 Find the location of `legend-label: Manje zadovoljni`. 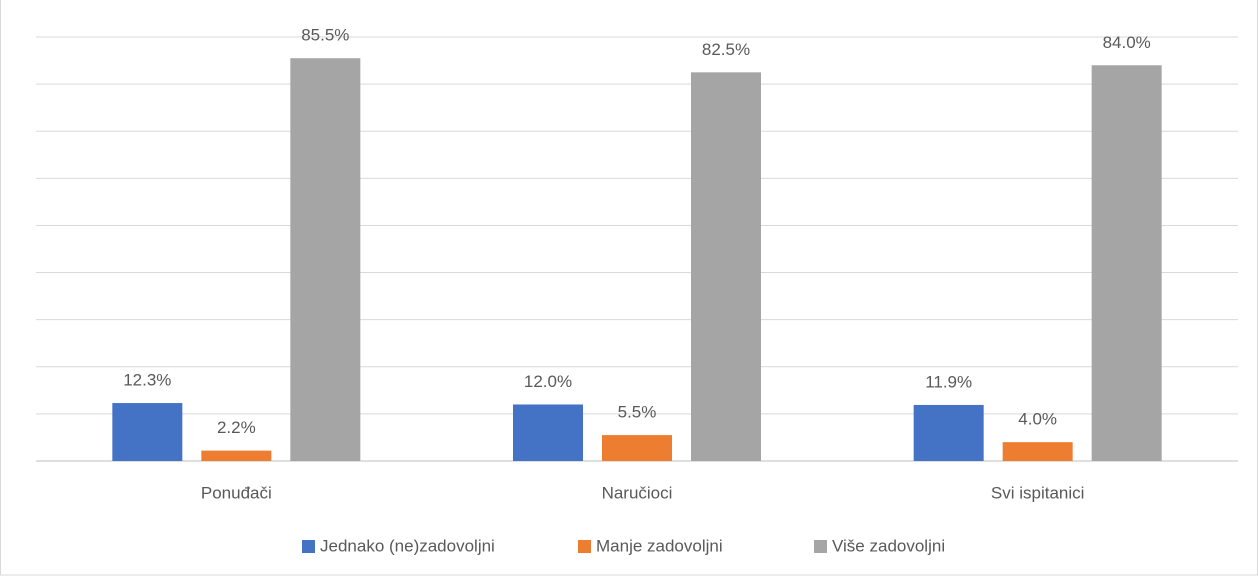

legend-label: Manje zadovoljni is located at coordinates (659, 545).